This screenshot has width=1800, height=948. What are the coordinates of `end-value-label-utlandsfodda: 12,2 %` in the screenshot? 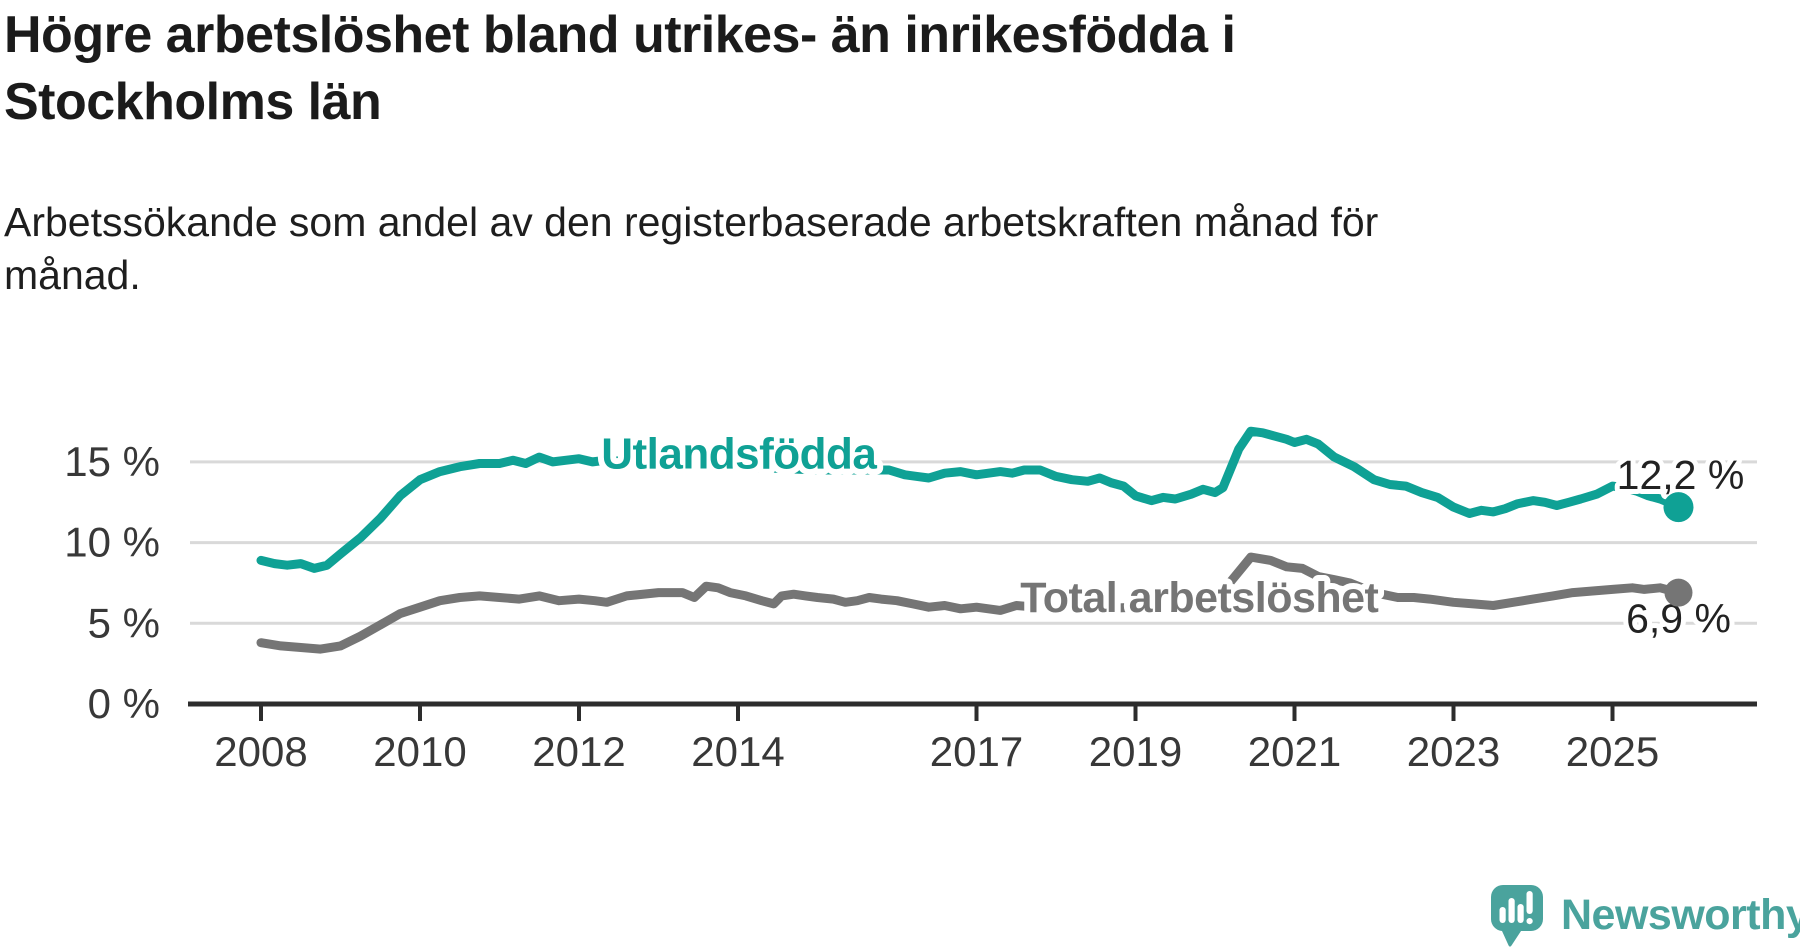 It's located at (1681, 475).